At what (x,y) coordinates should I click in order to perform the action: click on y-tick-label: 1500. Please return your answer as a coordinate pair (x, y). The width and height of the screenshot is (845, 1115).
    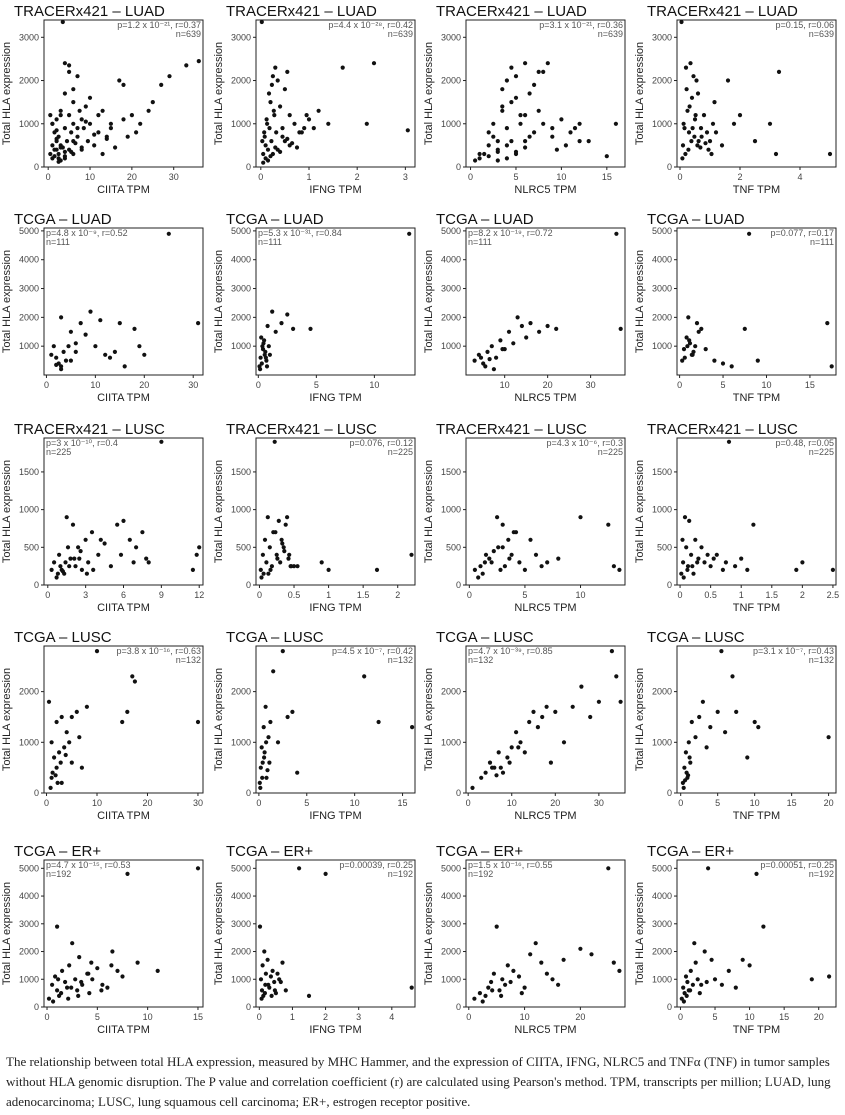
    Looking at the image, I should click on (29, 472).